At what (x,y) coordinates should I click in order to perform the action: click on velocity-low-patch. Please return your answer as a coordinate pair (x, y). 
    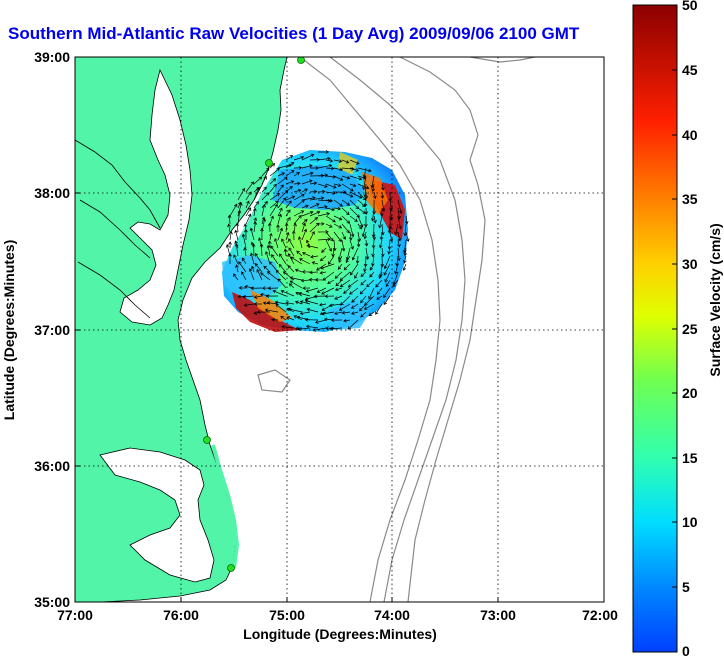
    Looking at the image, I should click on (318, 187).